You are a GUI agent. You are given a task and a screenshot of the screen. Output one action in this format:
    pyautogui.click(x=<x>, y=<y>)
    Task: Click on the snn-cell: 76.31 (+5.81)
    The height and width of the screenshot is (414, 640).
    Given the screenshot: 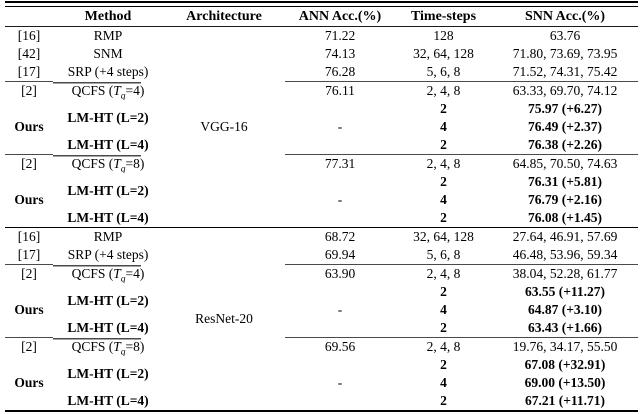 What is the action you would take?
    pyautogui.click(x=565, y=181)
    